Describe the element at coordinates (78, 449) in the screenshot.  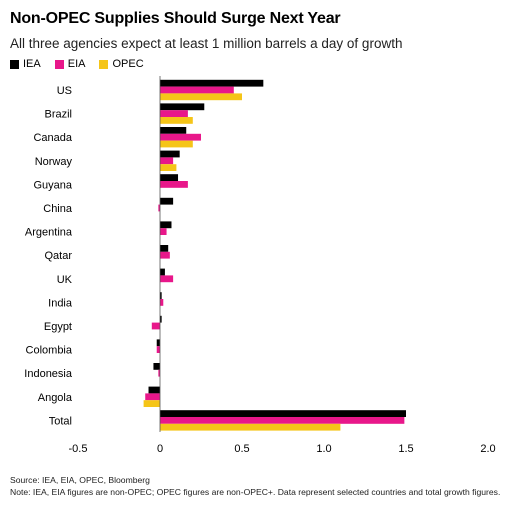
I see `x-tick-label: -0.5` at that location.